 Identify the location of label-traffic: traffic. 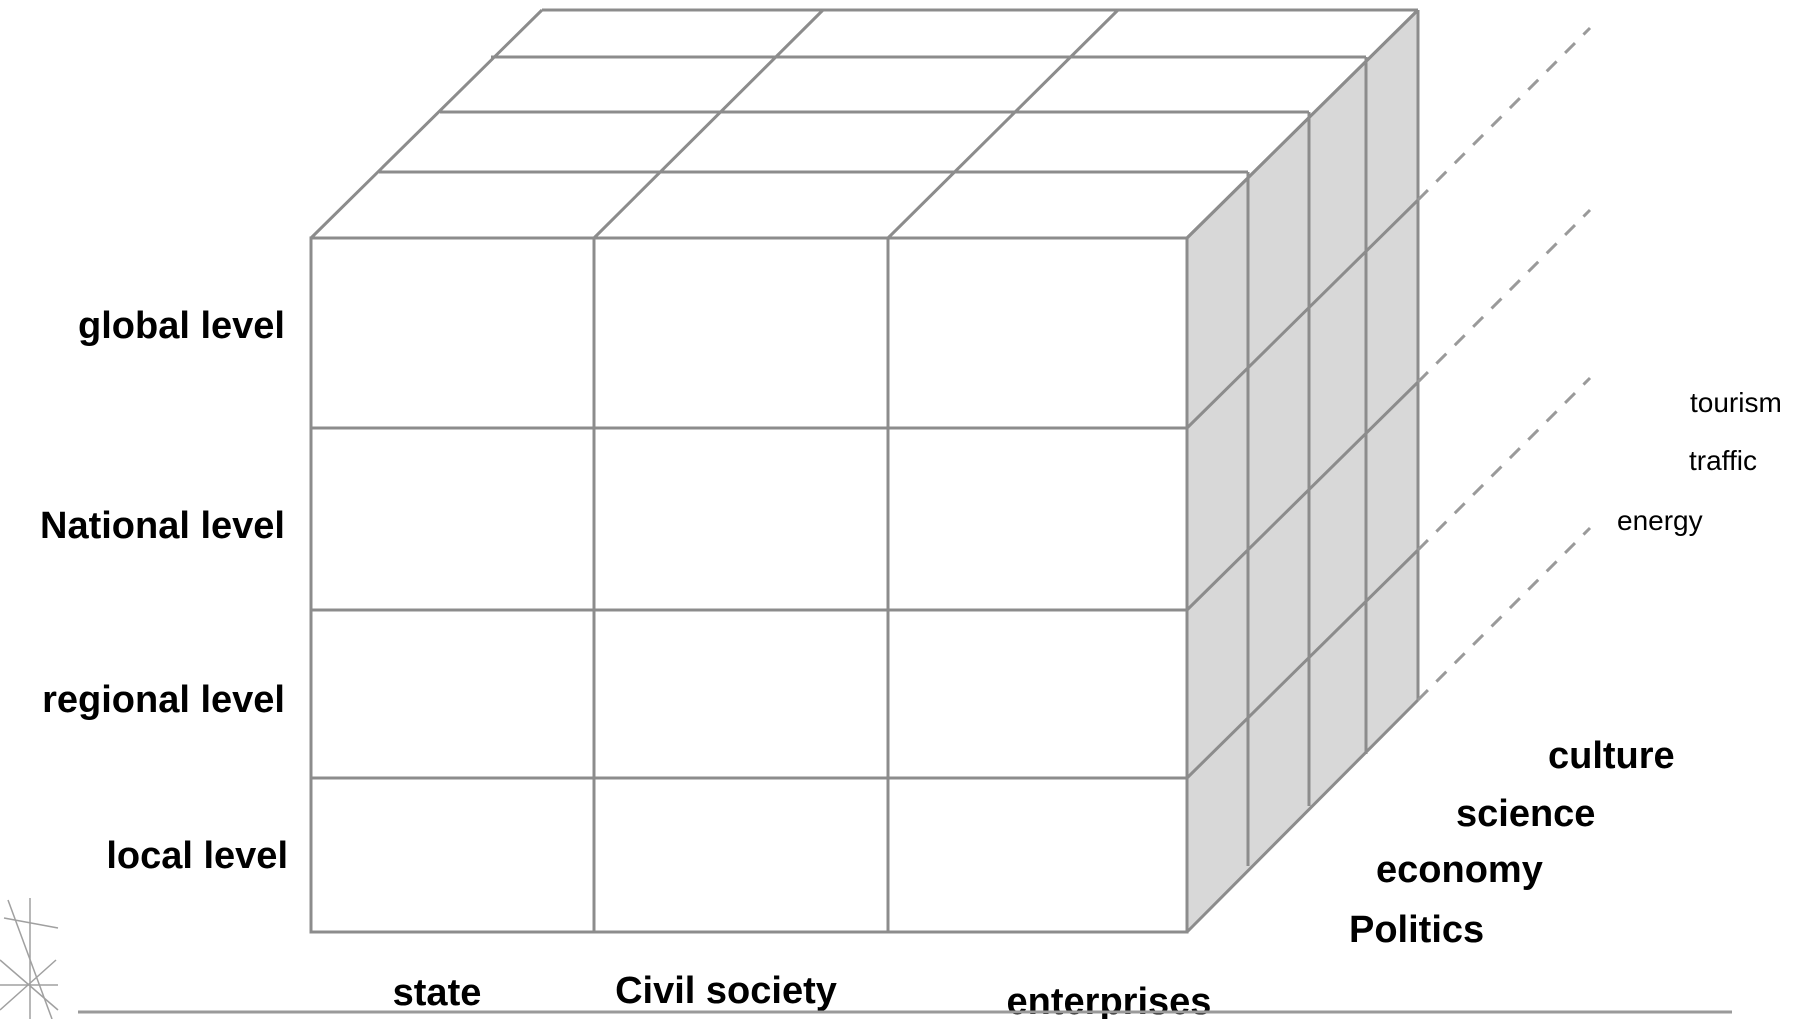
(1723, 460).